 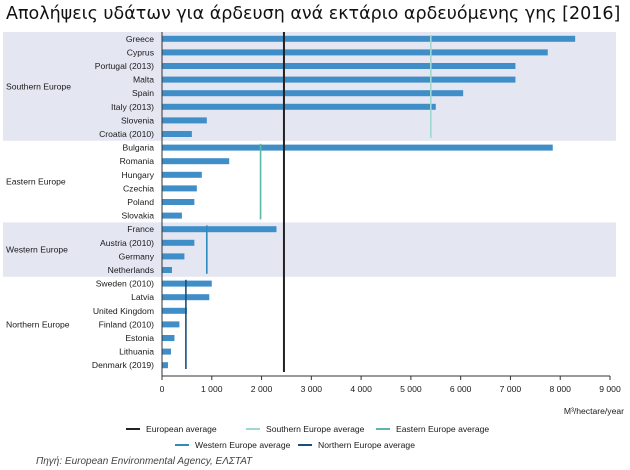 What do you see at coordinates (610, 389) in the screenshot?
I see `x-tick-label: 9 000` at bounding box center [610, 389].